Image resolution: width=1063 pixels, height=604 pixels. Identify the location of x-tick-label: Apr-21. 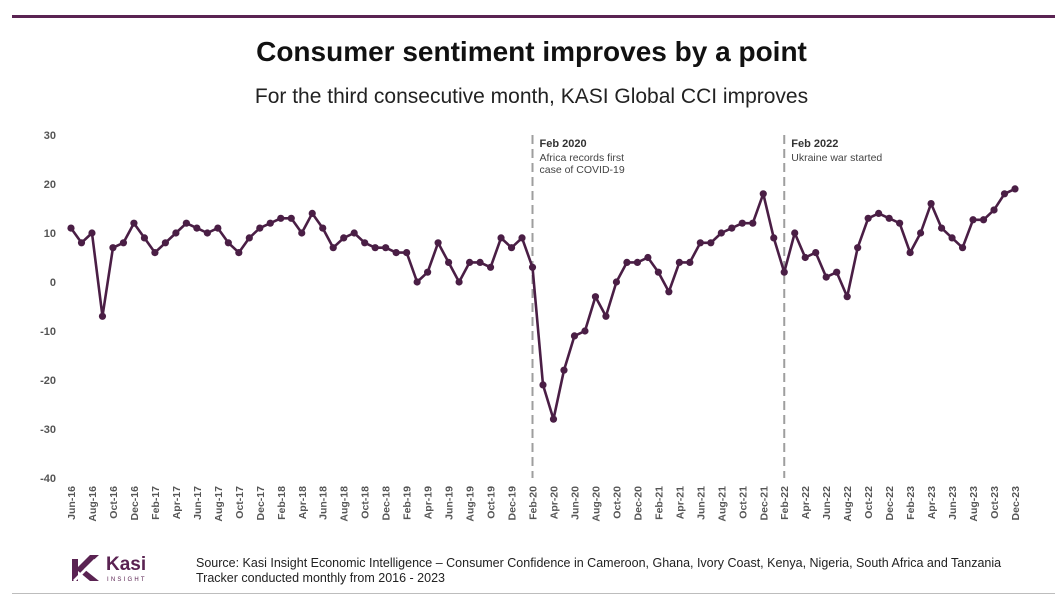
(680, 502).